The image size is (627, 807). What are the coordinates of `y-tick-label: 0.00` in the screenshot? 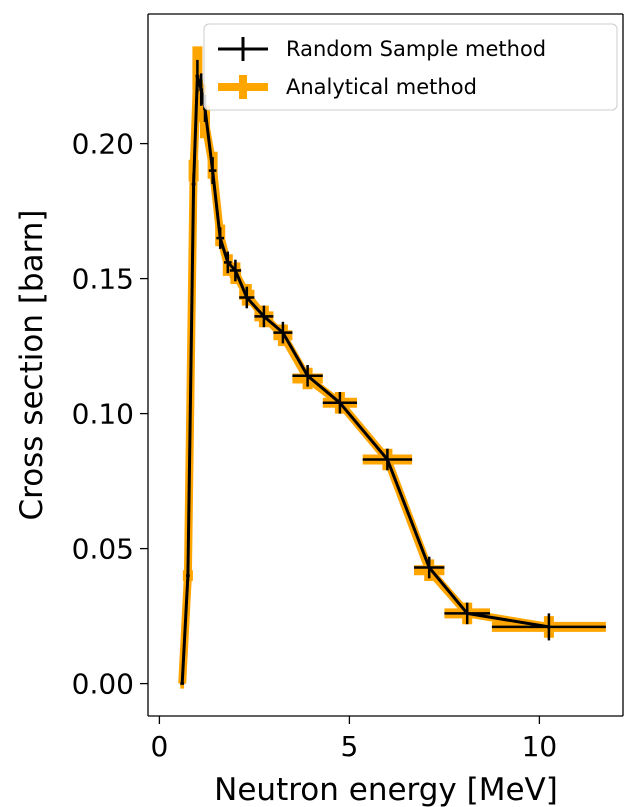 It's located at (103, 684).